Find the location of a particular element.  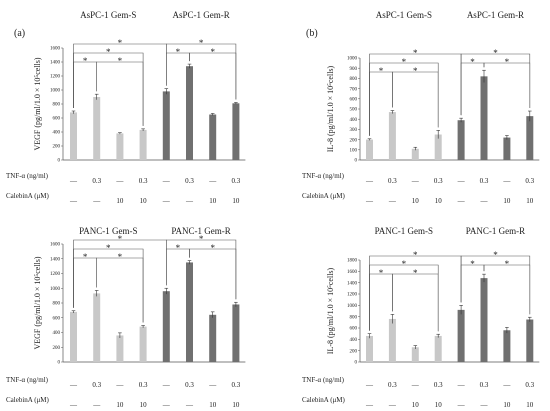

y-tick-label: 300 is located at coordinates (354, 130).